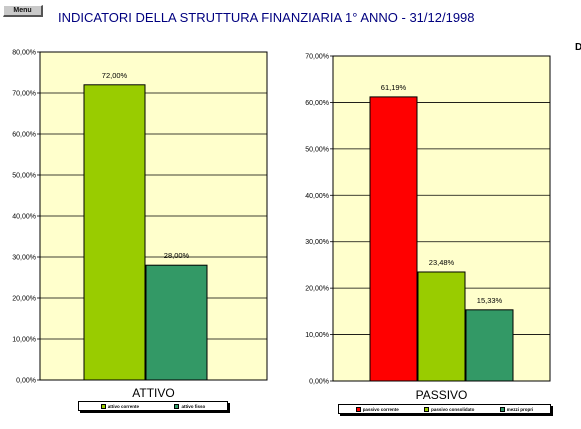  What do you see at coordinates (24, 217) in the screenshot?
I see `attivo-y-tick-label: 40,00%` at bounding box center [24, 217].